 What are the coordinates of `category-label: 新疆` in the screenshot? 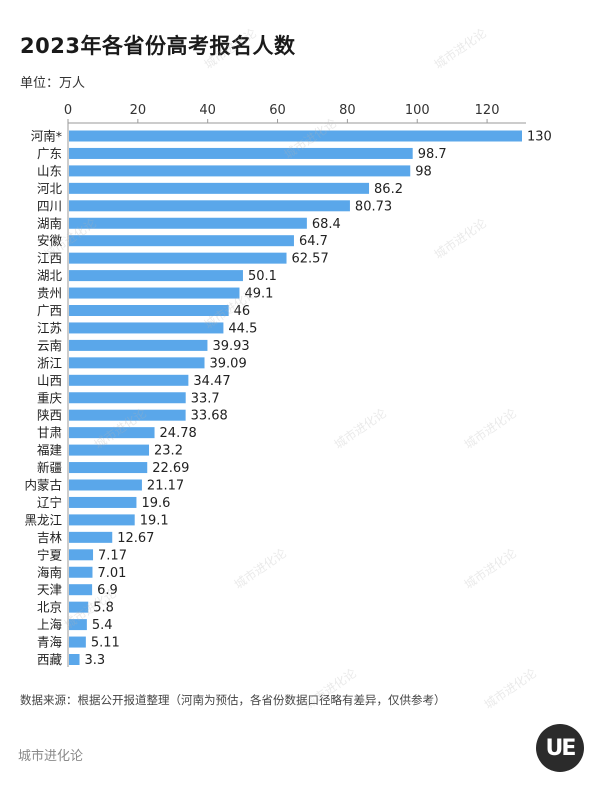 It's located at (49, 467).